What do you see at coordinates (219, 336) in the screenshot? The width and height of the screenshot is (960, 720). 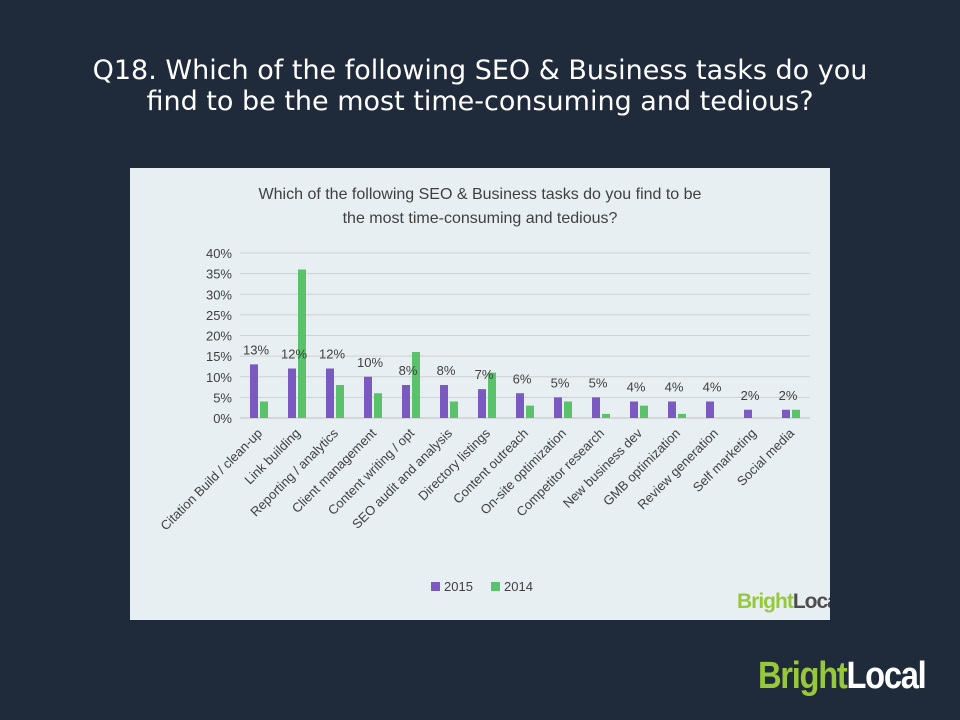 I see `y-tick-label: 20%` at bounding box center [219, 336].